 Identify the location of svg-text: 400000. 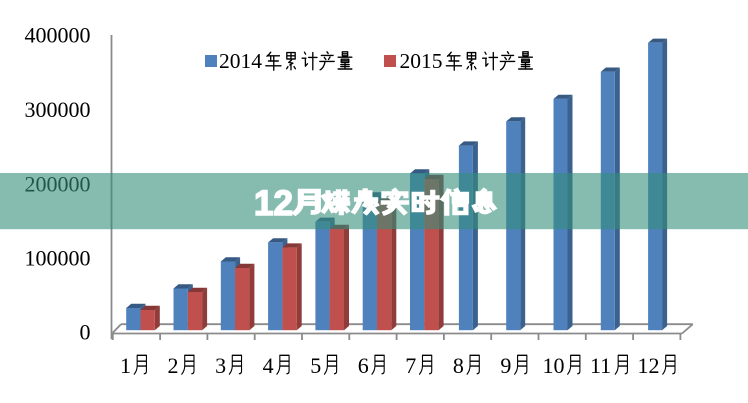
(58, 35).